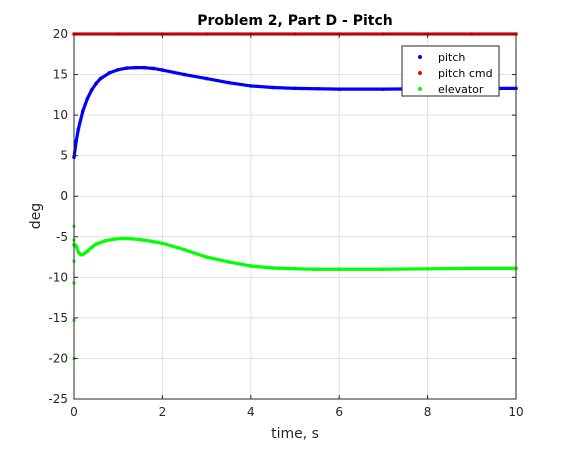 This screenshot has height=450, width=570. Describe the element at coordinates (295, 434) in the screenshot. I see `x-axis-label: time, s` at that location.